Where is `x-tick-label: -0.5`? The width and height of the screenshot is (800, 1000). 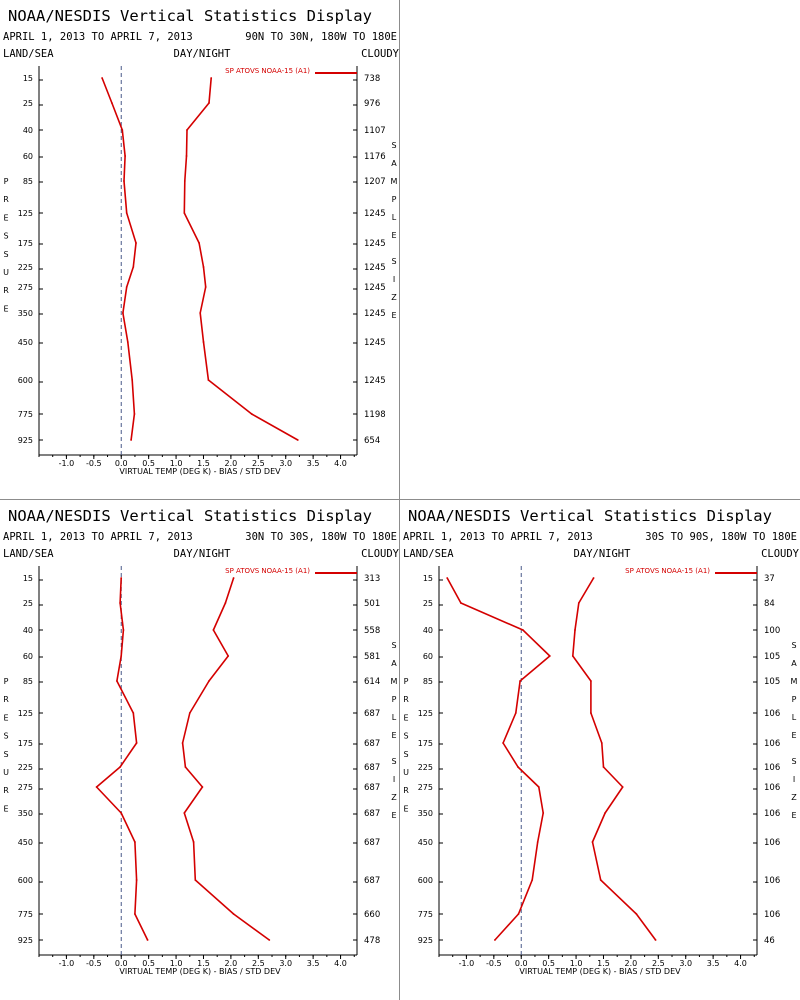 x-tick-label: -0.5 is located at coordinates (94, 463).